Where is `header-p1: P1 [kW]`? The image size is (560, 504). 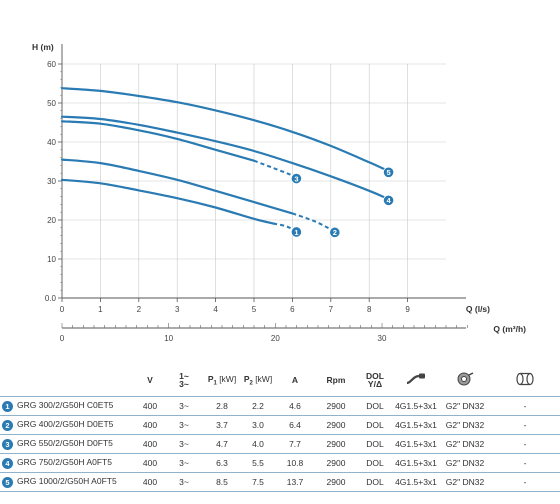
header-p1: P1 [kW] is located at coordinates (222, 380).